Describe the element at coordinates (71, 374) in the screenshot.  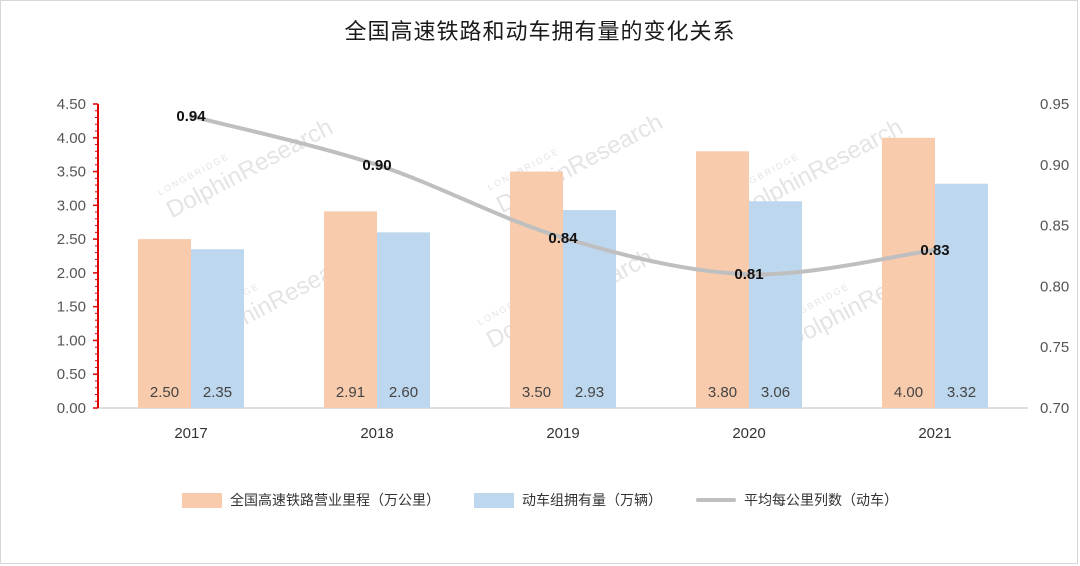
I see `left-axis-tick-label: 0.50` at that location.